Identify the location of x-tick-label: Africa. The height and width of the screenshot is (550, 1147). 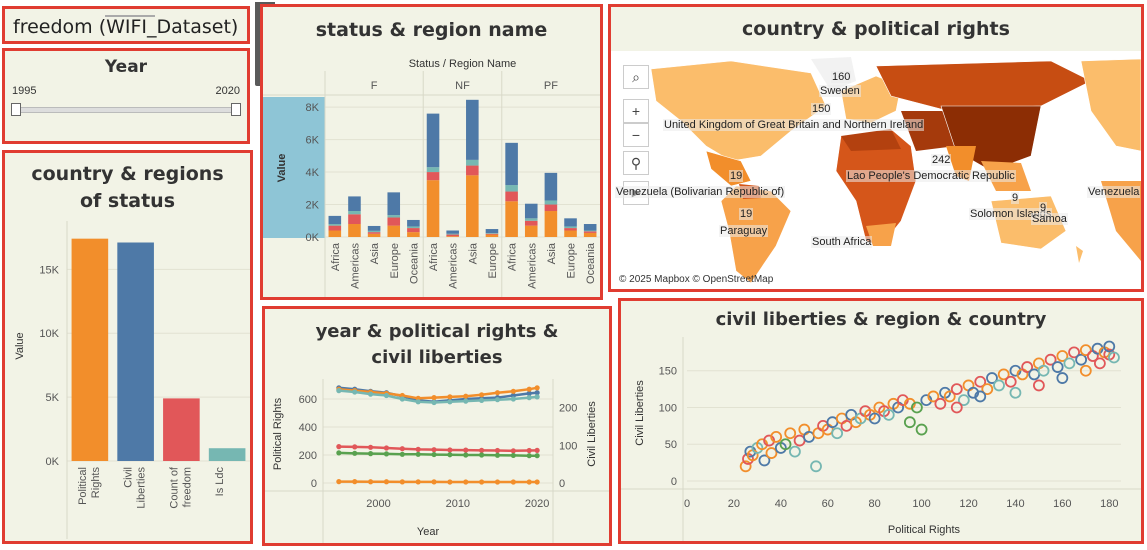
(513, 256).